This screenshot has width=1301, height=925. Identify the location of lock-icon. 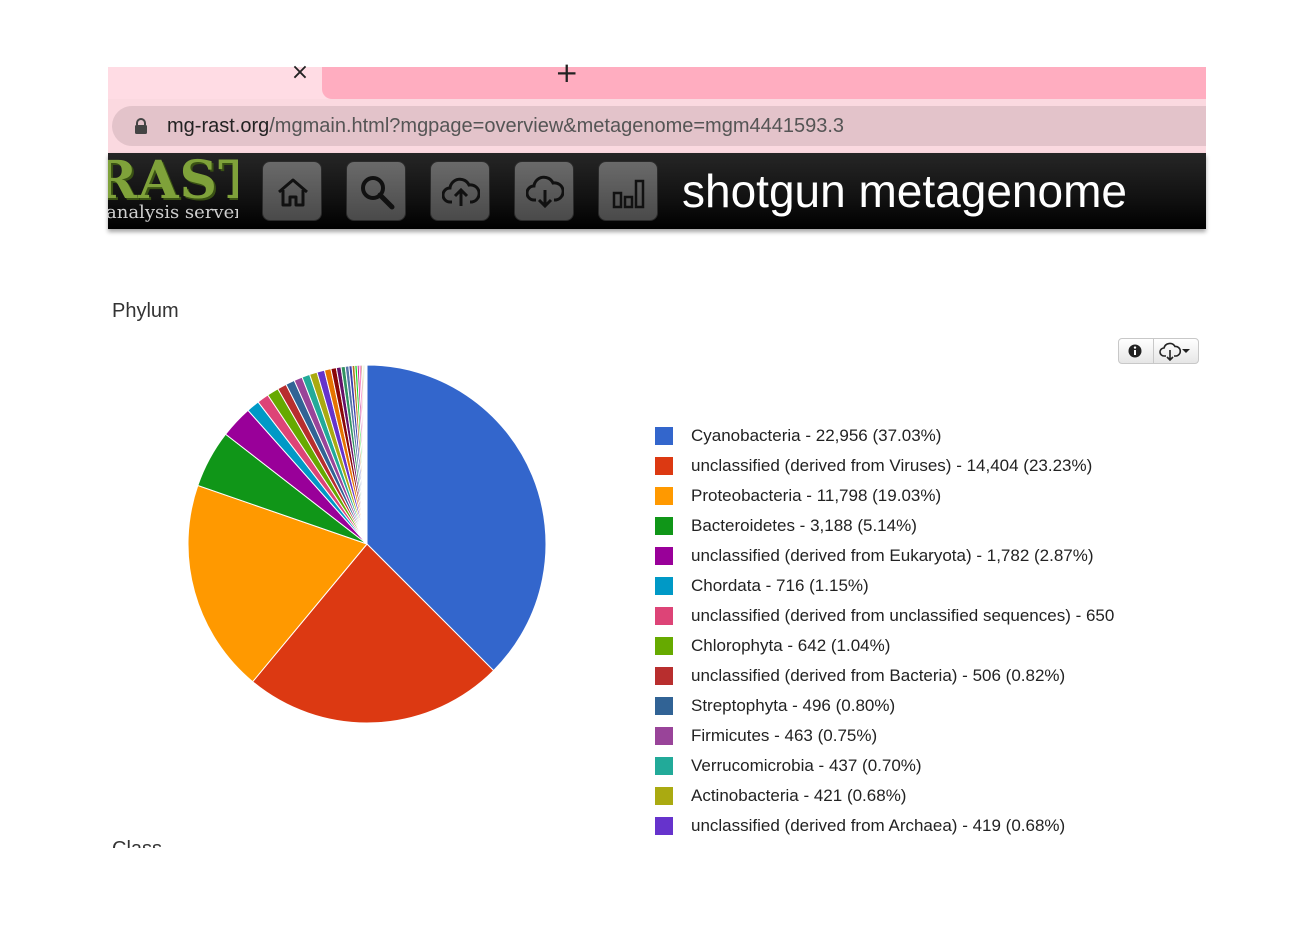
(141, 126).